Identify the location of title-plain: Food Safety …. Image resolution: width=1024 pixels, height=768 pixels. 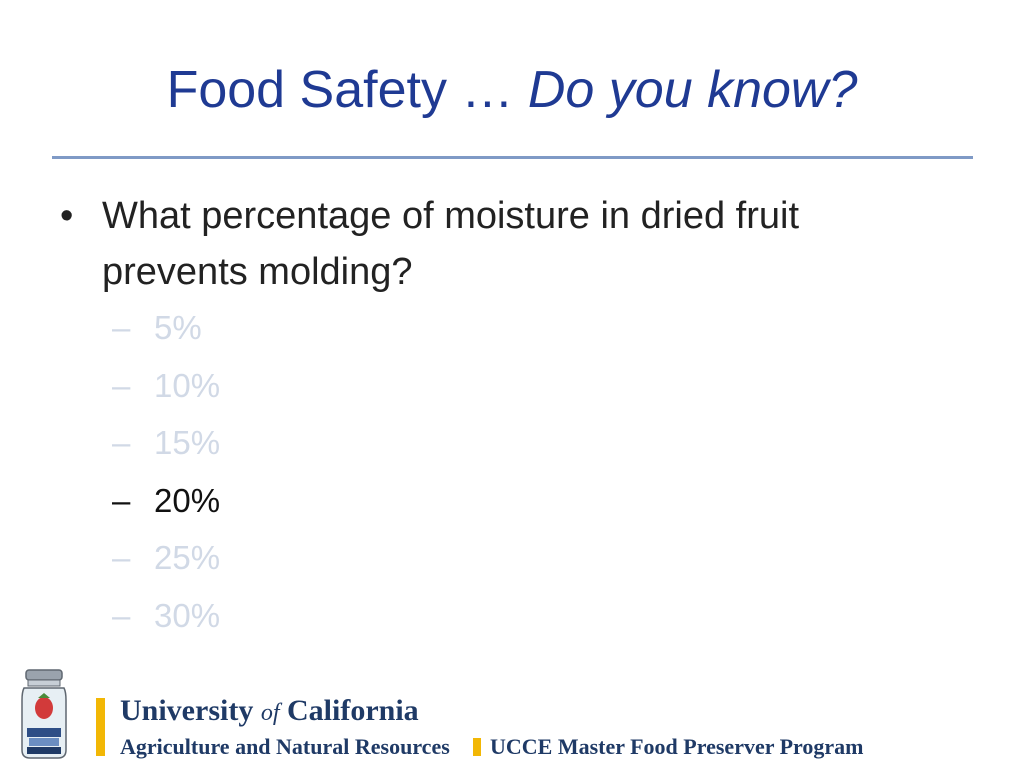
(347, 90).